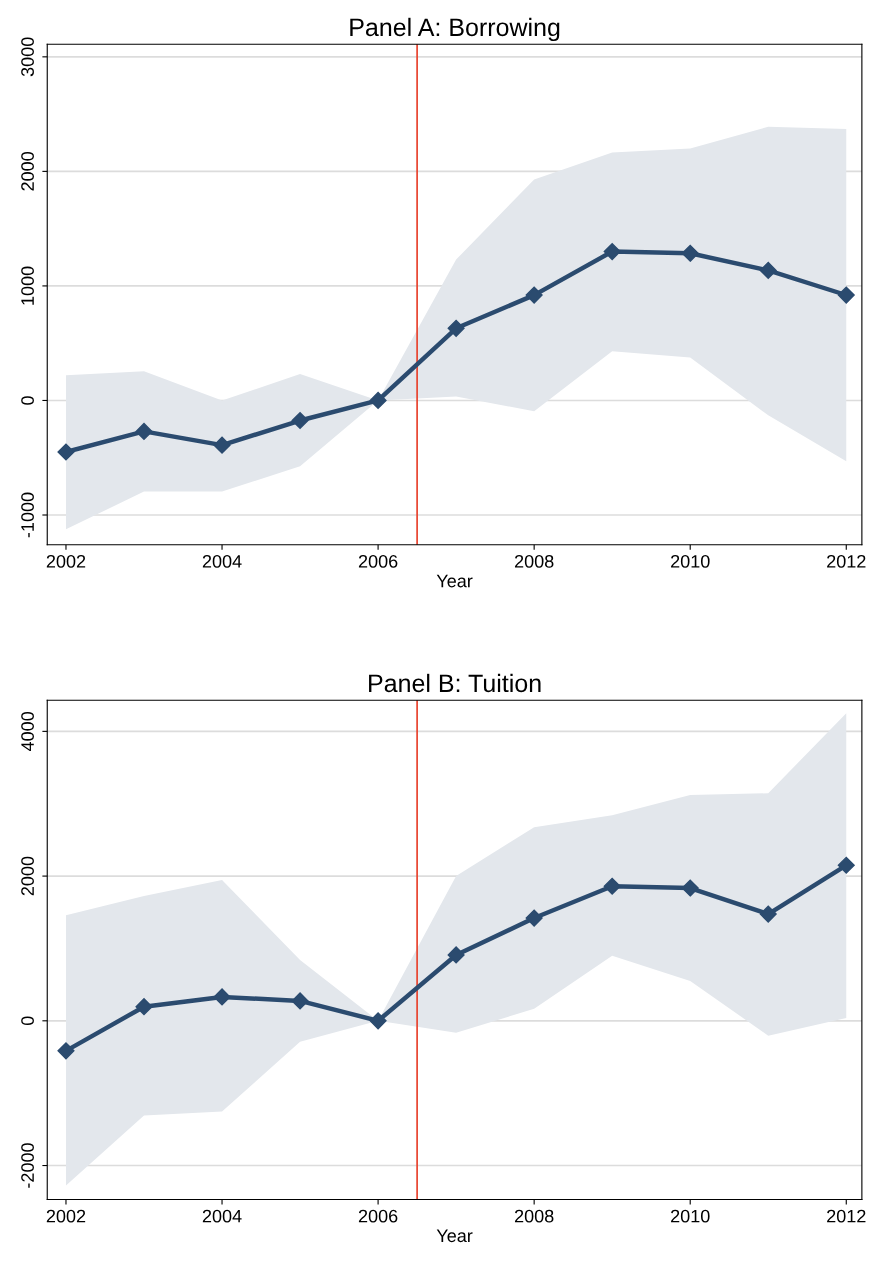 Image resolution: width=875 pixels, height=1264 pixels. I want to click on y-tick-label: -2000, so click(27, 1165).